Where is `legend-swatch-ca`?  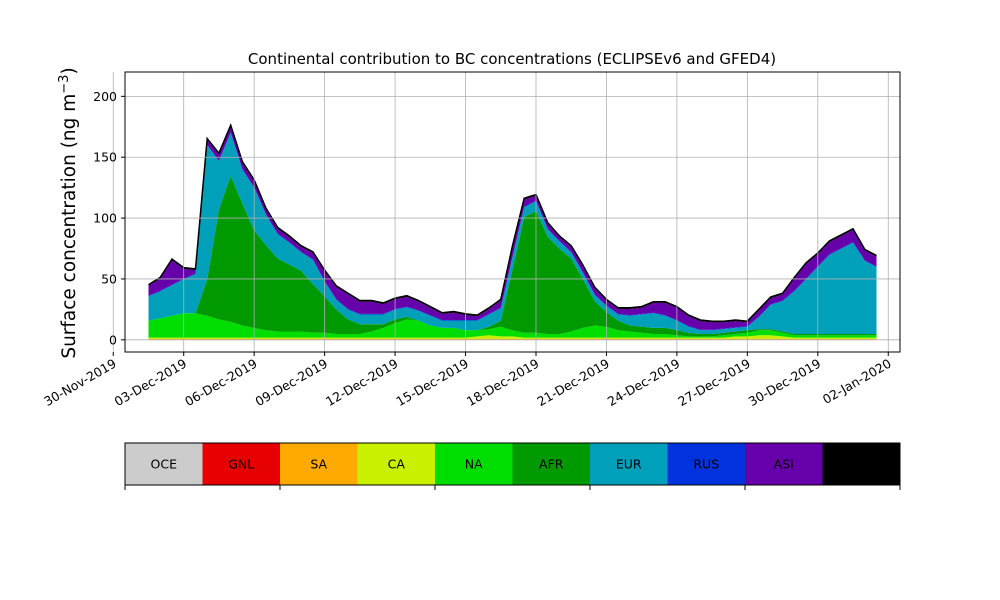 legend-swatch-ca is located at coordinates (396, 464).